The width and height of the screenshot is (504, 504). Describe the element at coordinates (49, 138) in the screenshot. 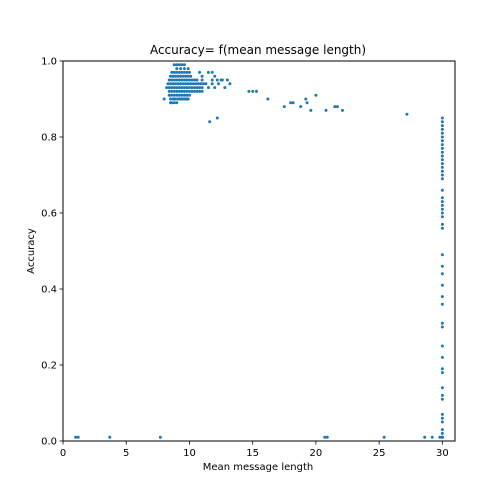

I see `y-tick-label: 0.8` at that location.